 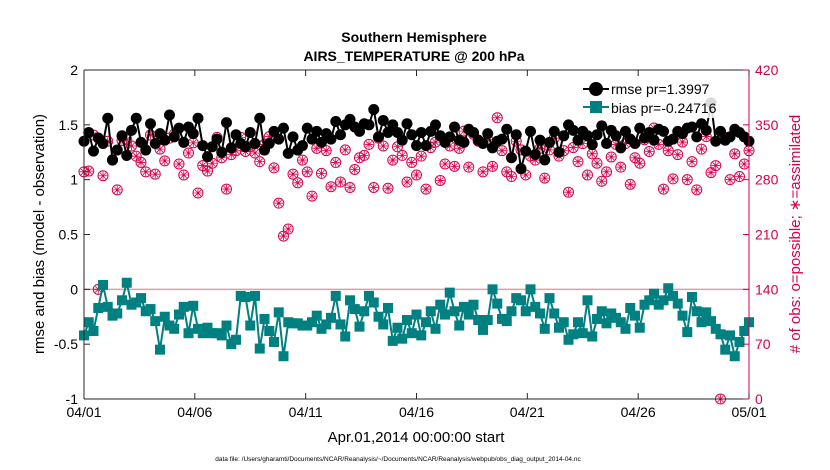 I want to click on y-ticks-right: 0 70 140 210 280 350 420, so click(x=761, y=234).